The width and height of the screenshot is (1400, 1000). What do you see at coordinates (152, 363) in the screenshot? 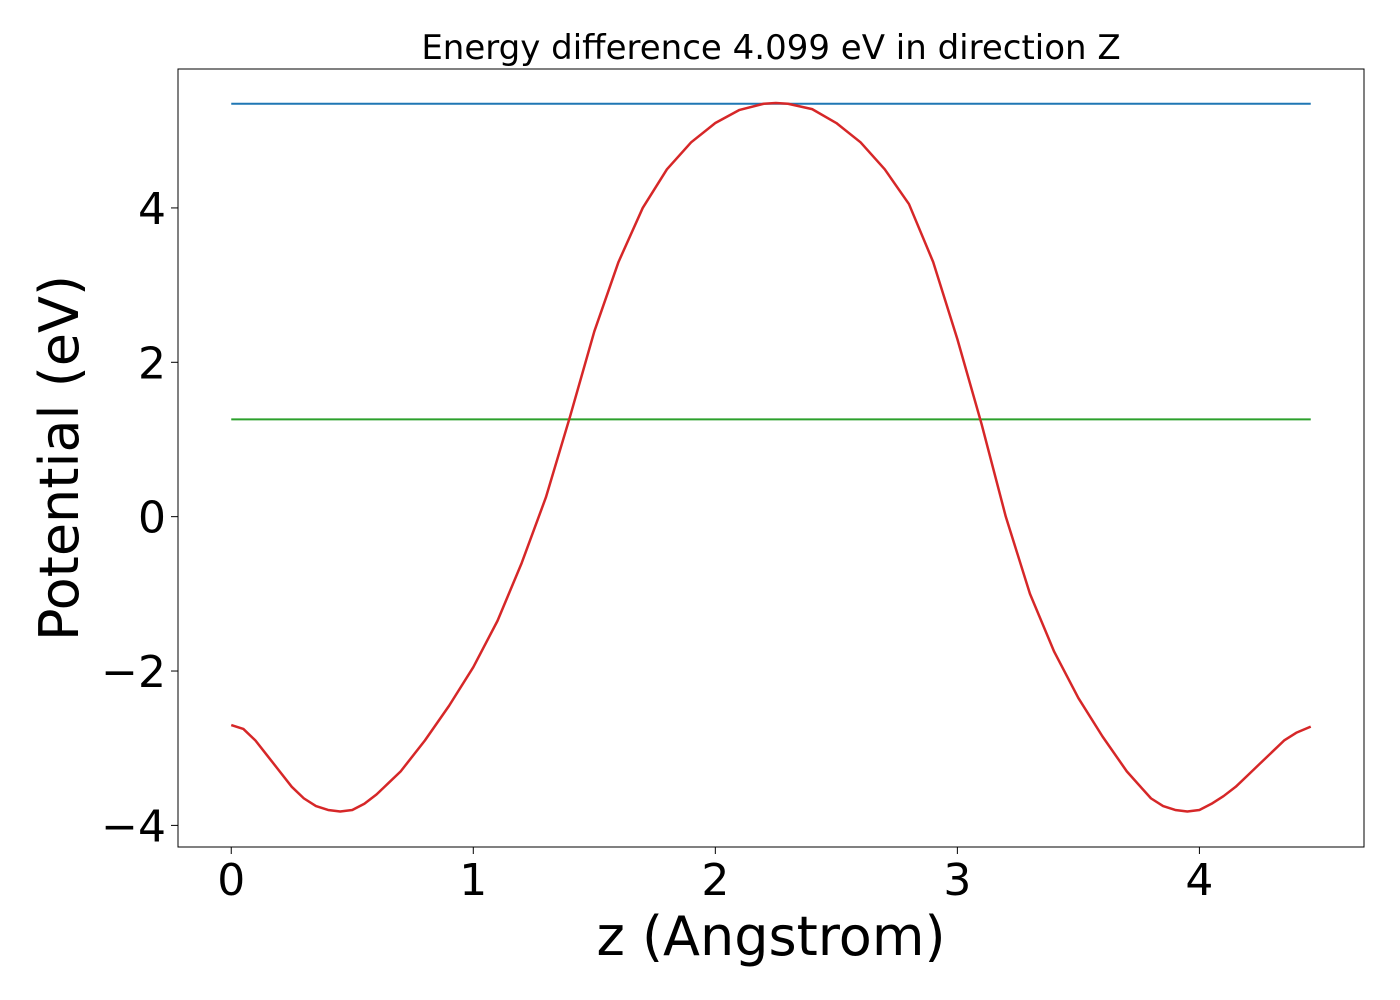
I see `y-tick-label: 2` at bounding box center [152, 363].